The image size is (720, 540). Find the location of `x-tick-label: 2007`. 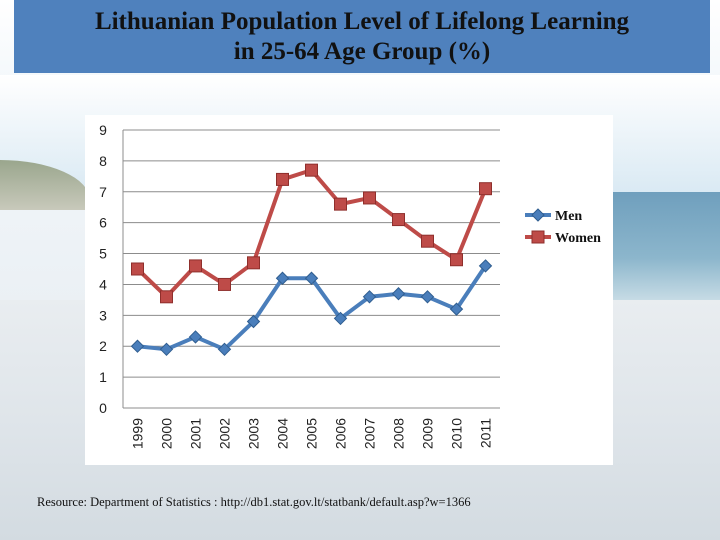

x-tick-label: 2007 is located at coordinates (370, 433).